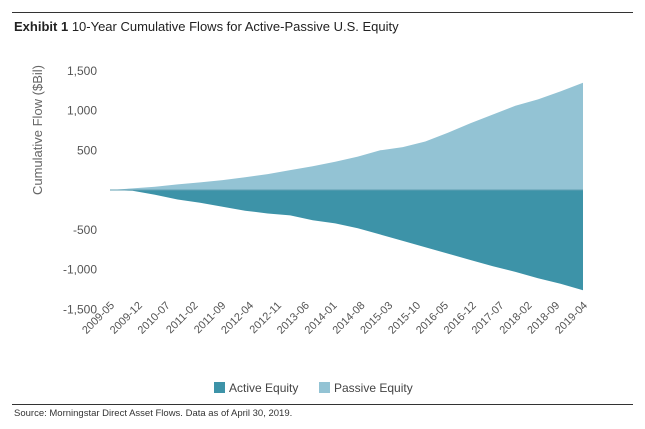  What do you see at coordinates (219, 387) in the screenshot?
I see `legend-swatch-active` at bounding box center [219, 387].